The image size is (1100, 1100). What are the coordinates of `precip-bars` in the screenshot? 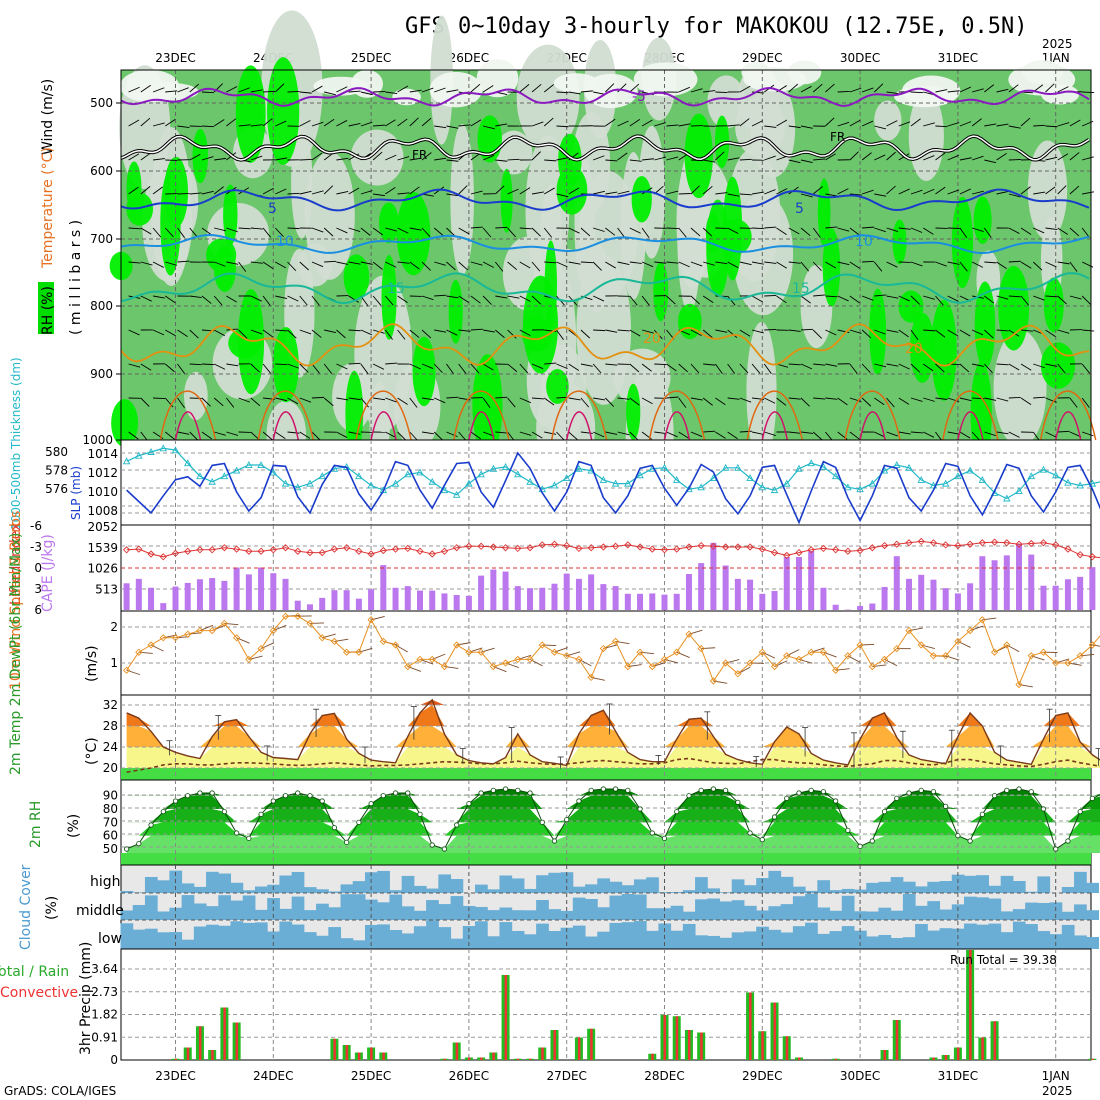 It's located at (634, 1005).